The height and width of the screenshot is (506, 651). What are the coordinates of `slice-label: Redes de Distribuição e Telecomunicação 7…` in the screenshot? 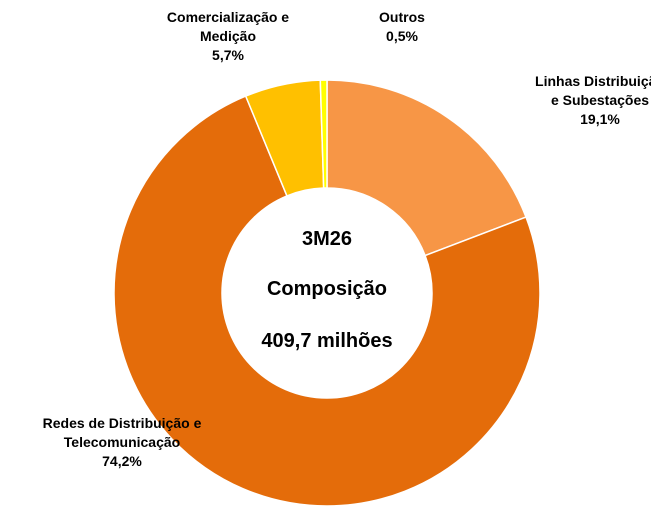 It's located at (122, 442).